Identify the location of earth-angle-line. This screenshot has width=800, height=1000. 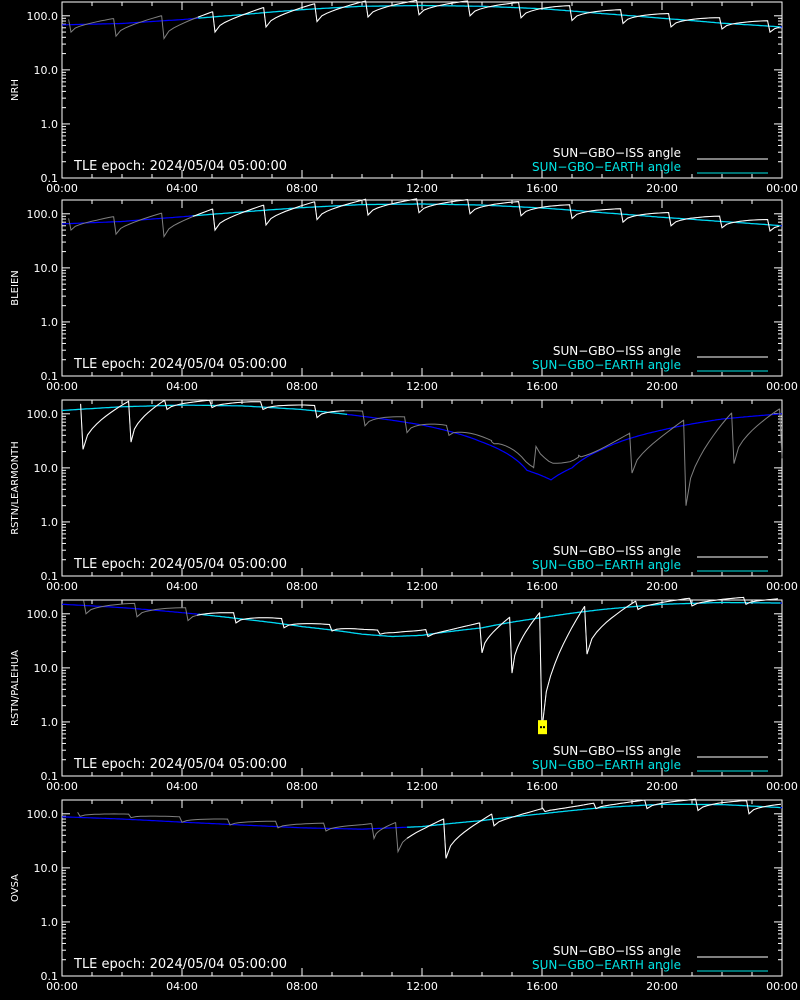
(422, 442).